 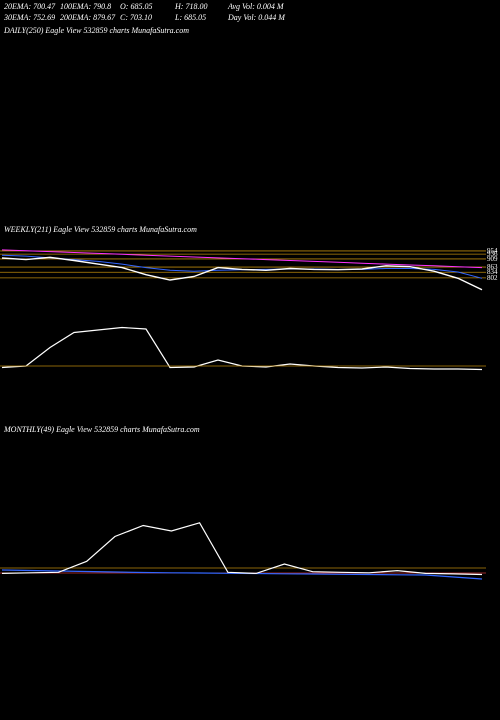 I want to click on y-tick-label: 909, so click(x=492, y=259).